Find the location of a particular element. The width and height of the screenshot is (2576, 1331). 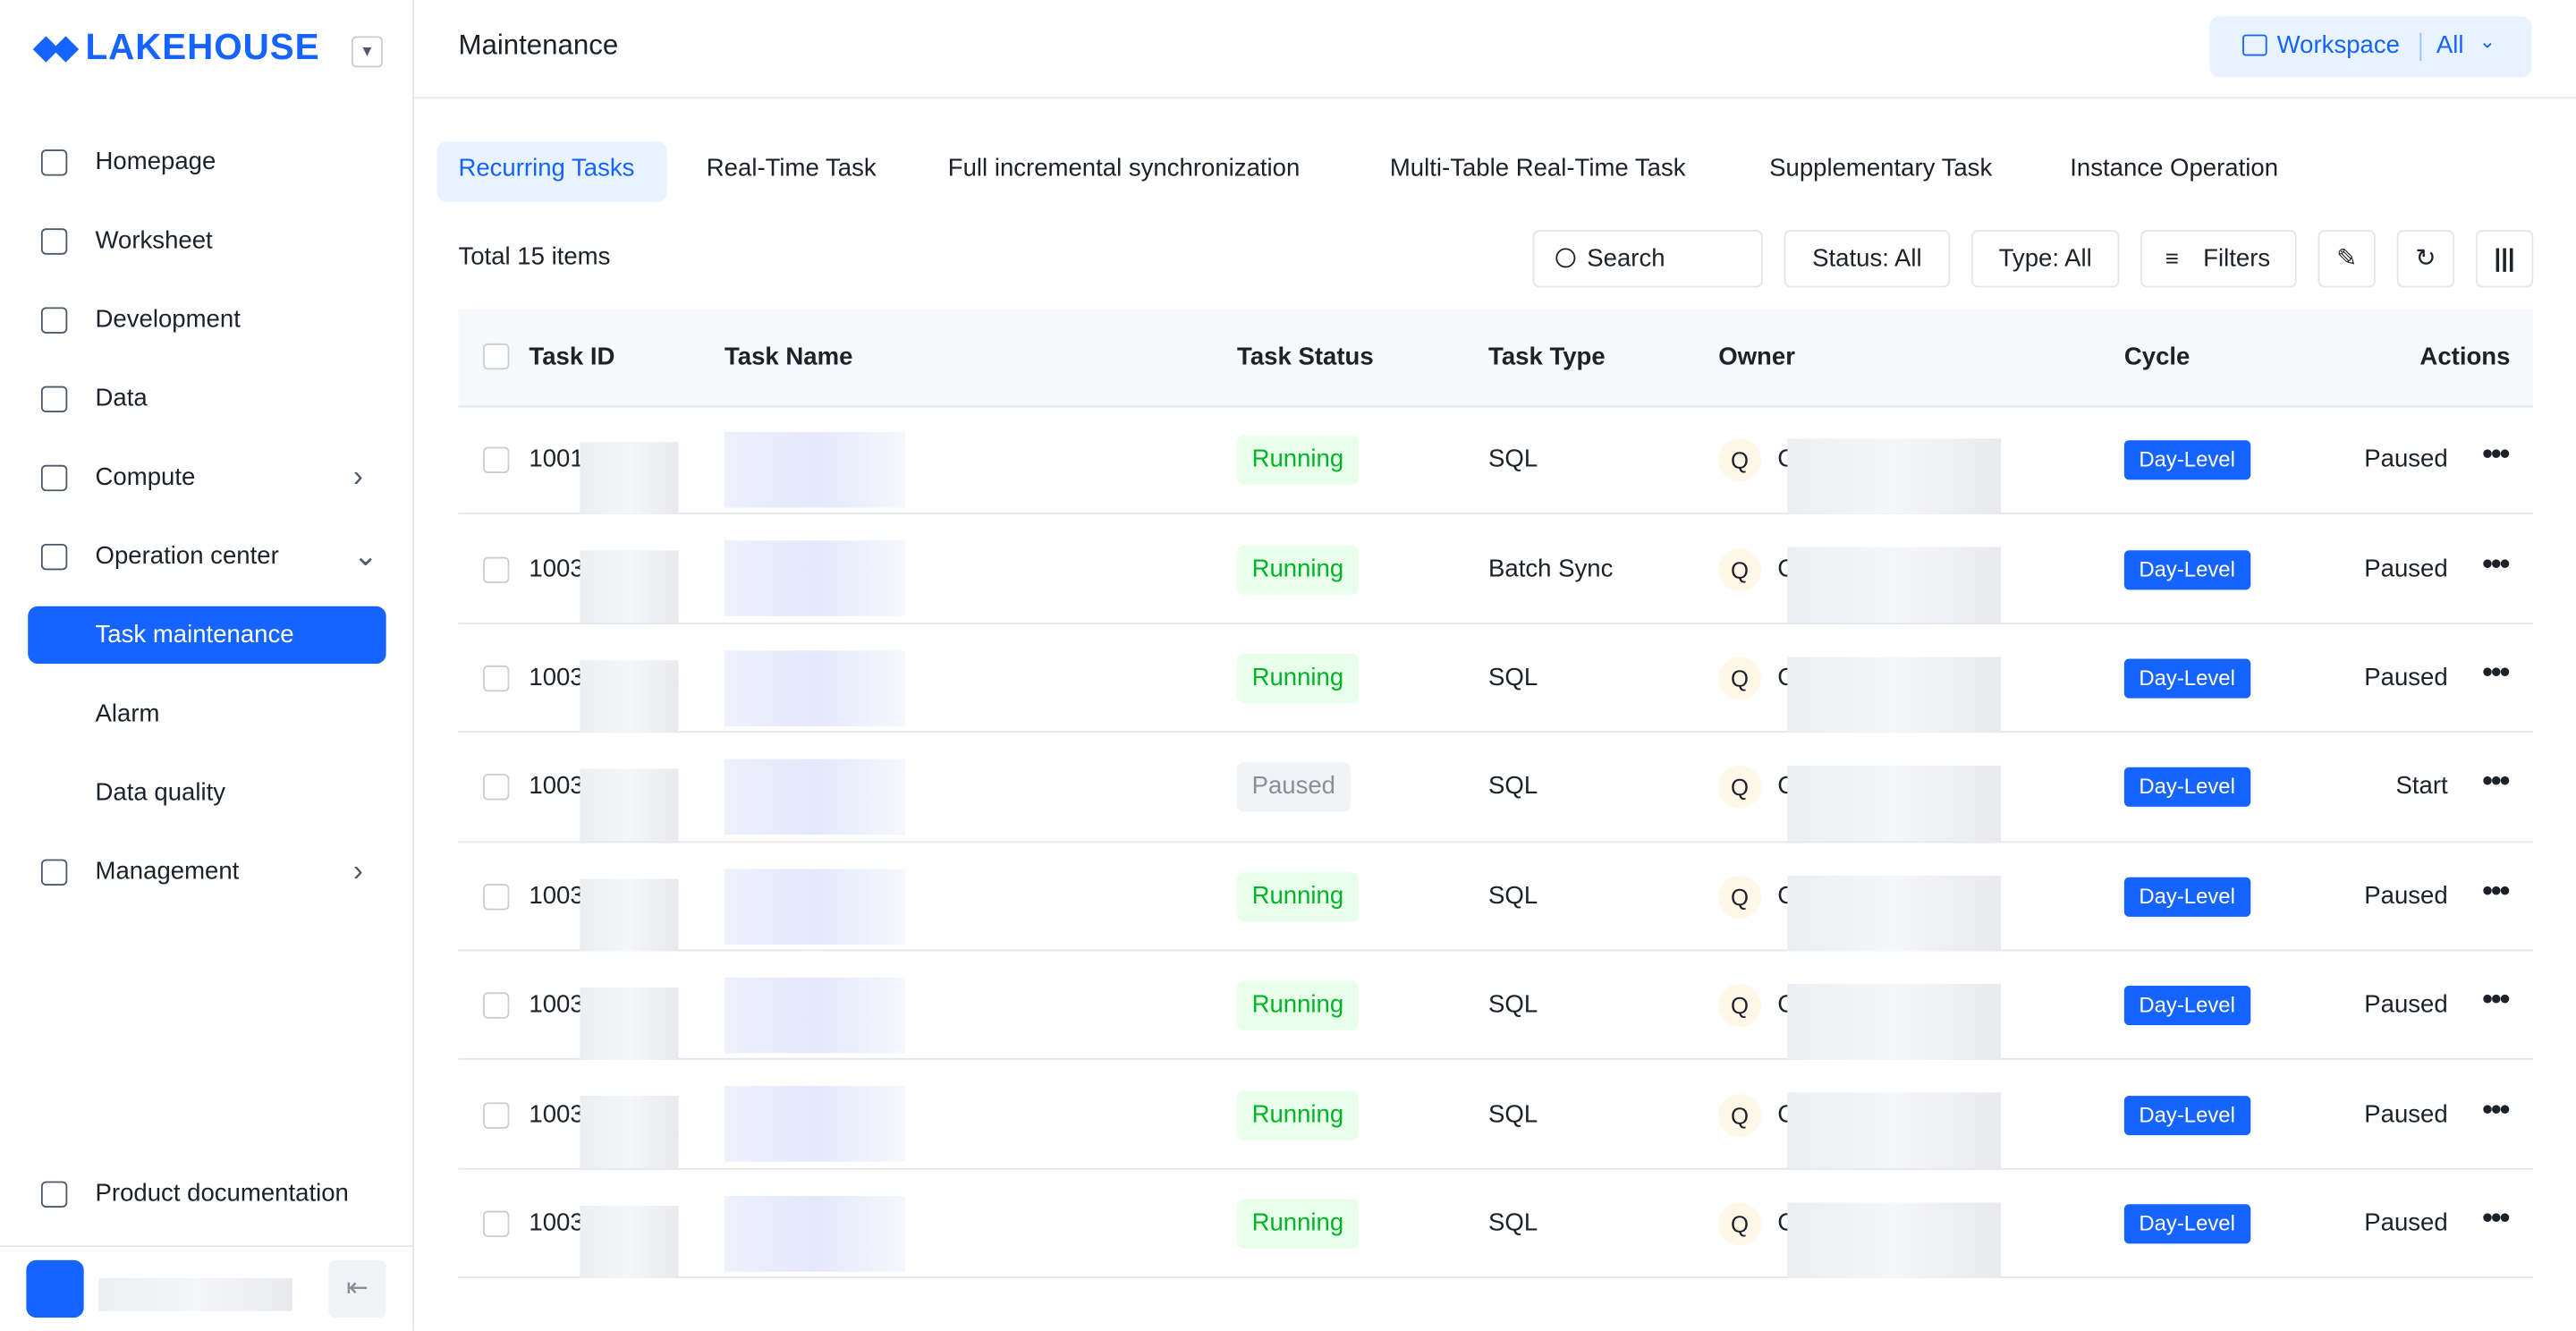

nav-item: Data is located at coordinates (121, 399).